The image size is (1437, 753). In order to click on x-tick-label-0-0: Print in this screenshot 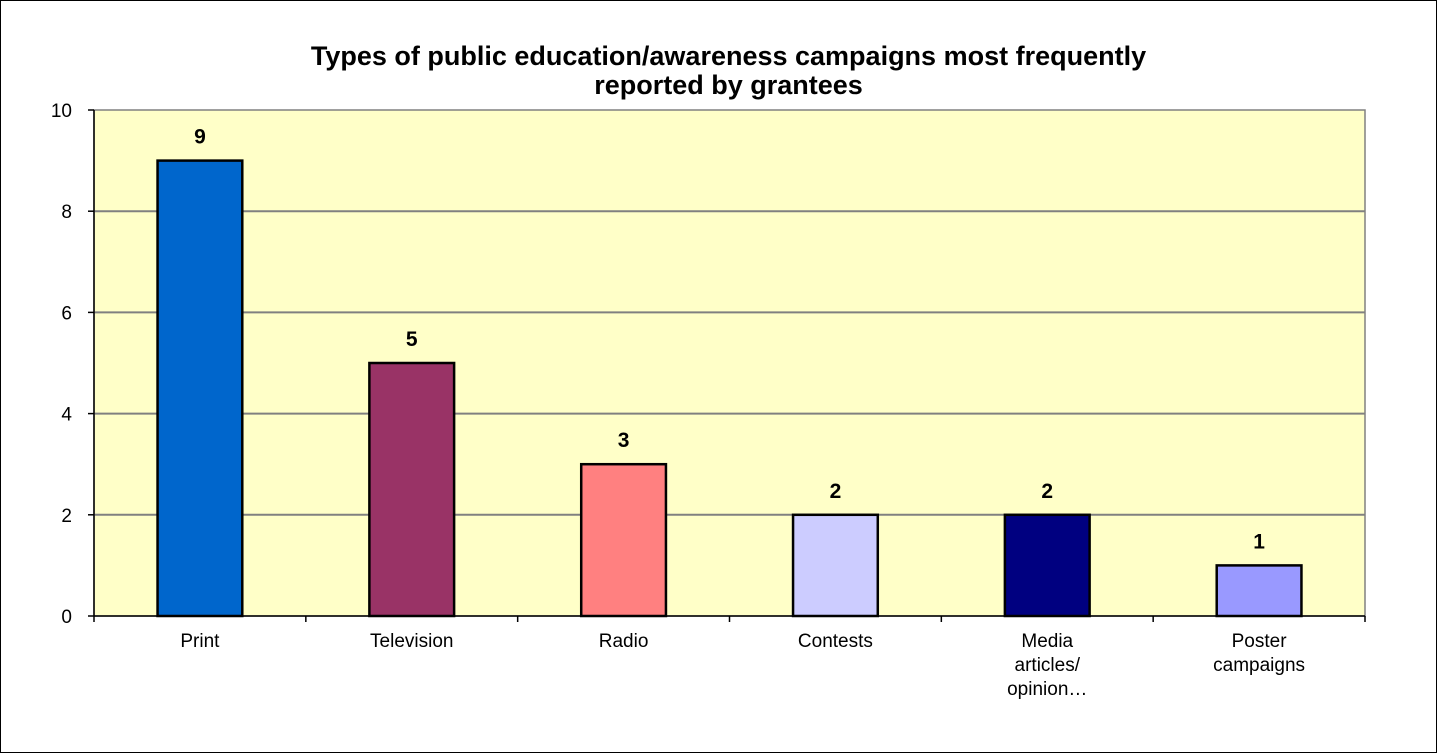, I will do `click(200, 641)`.